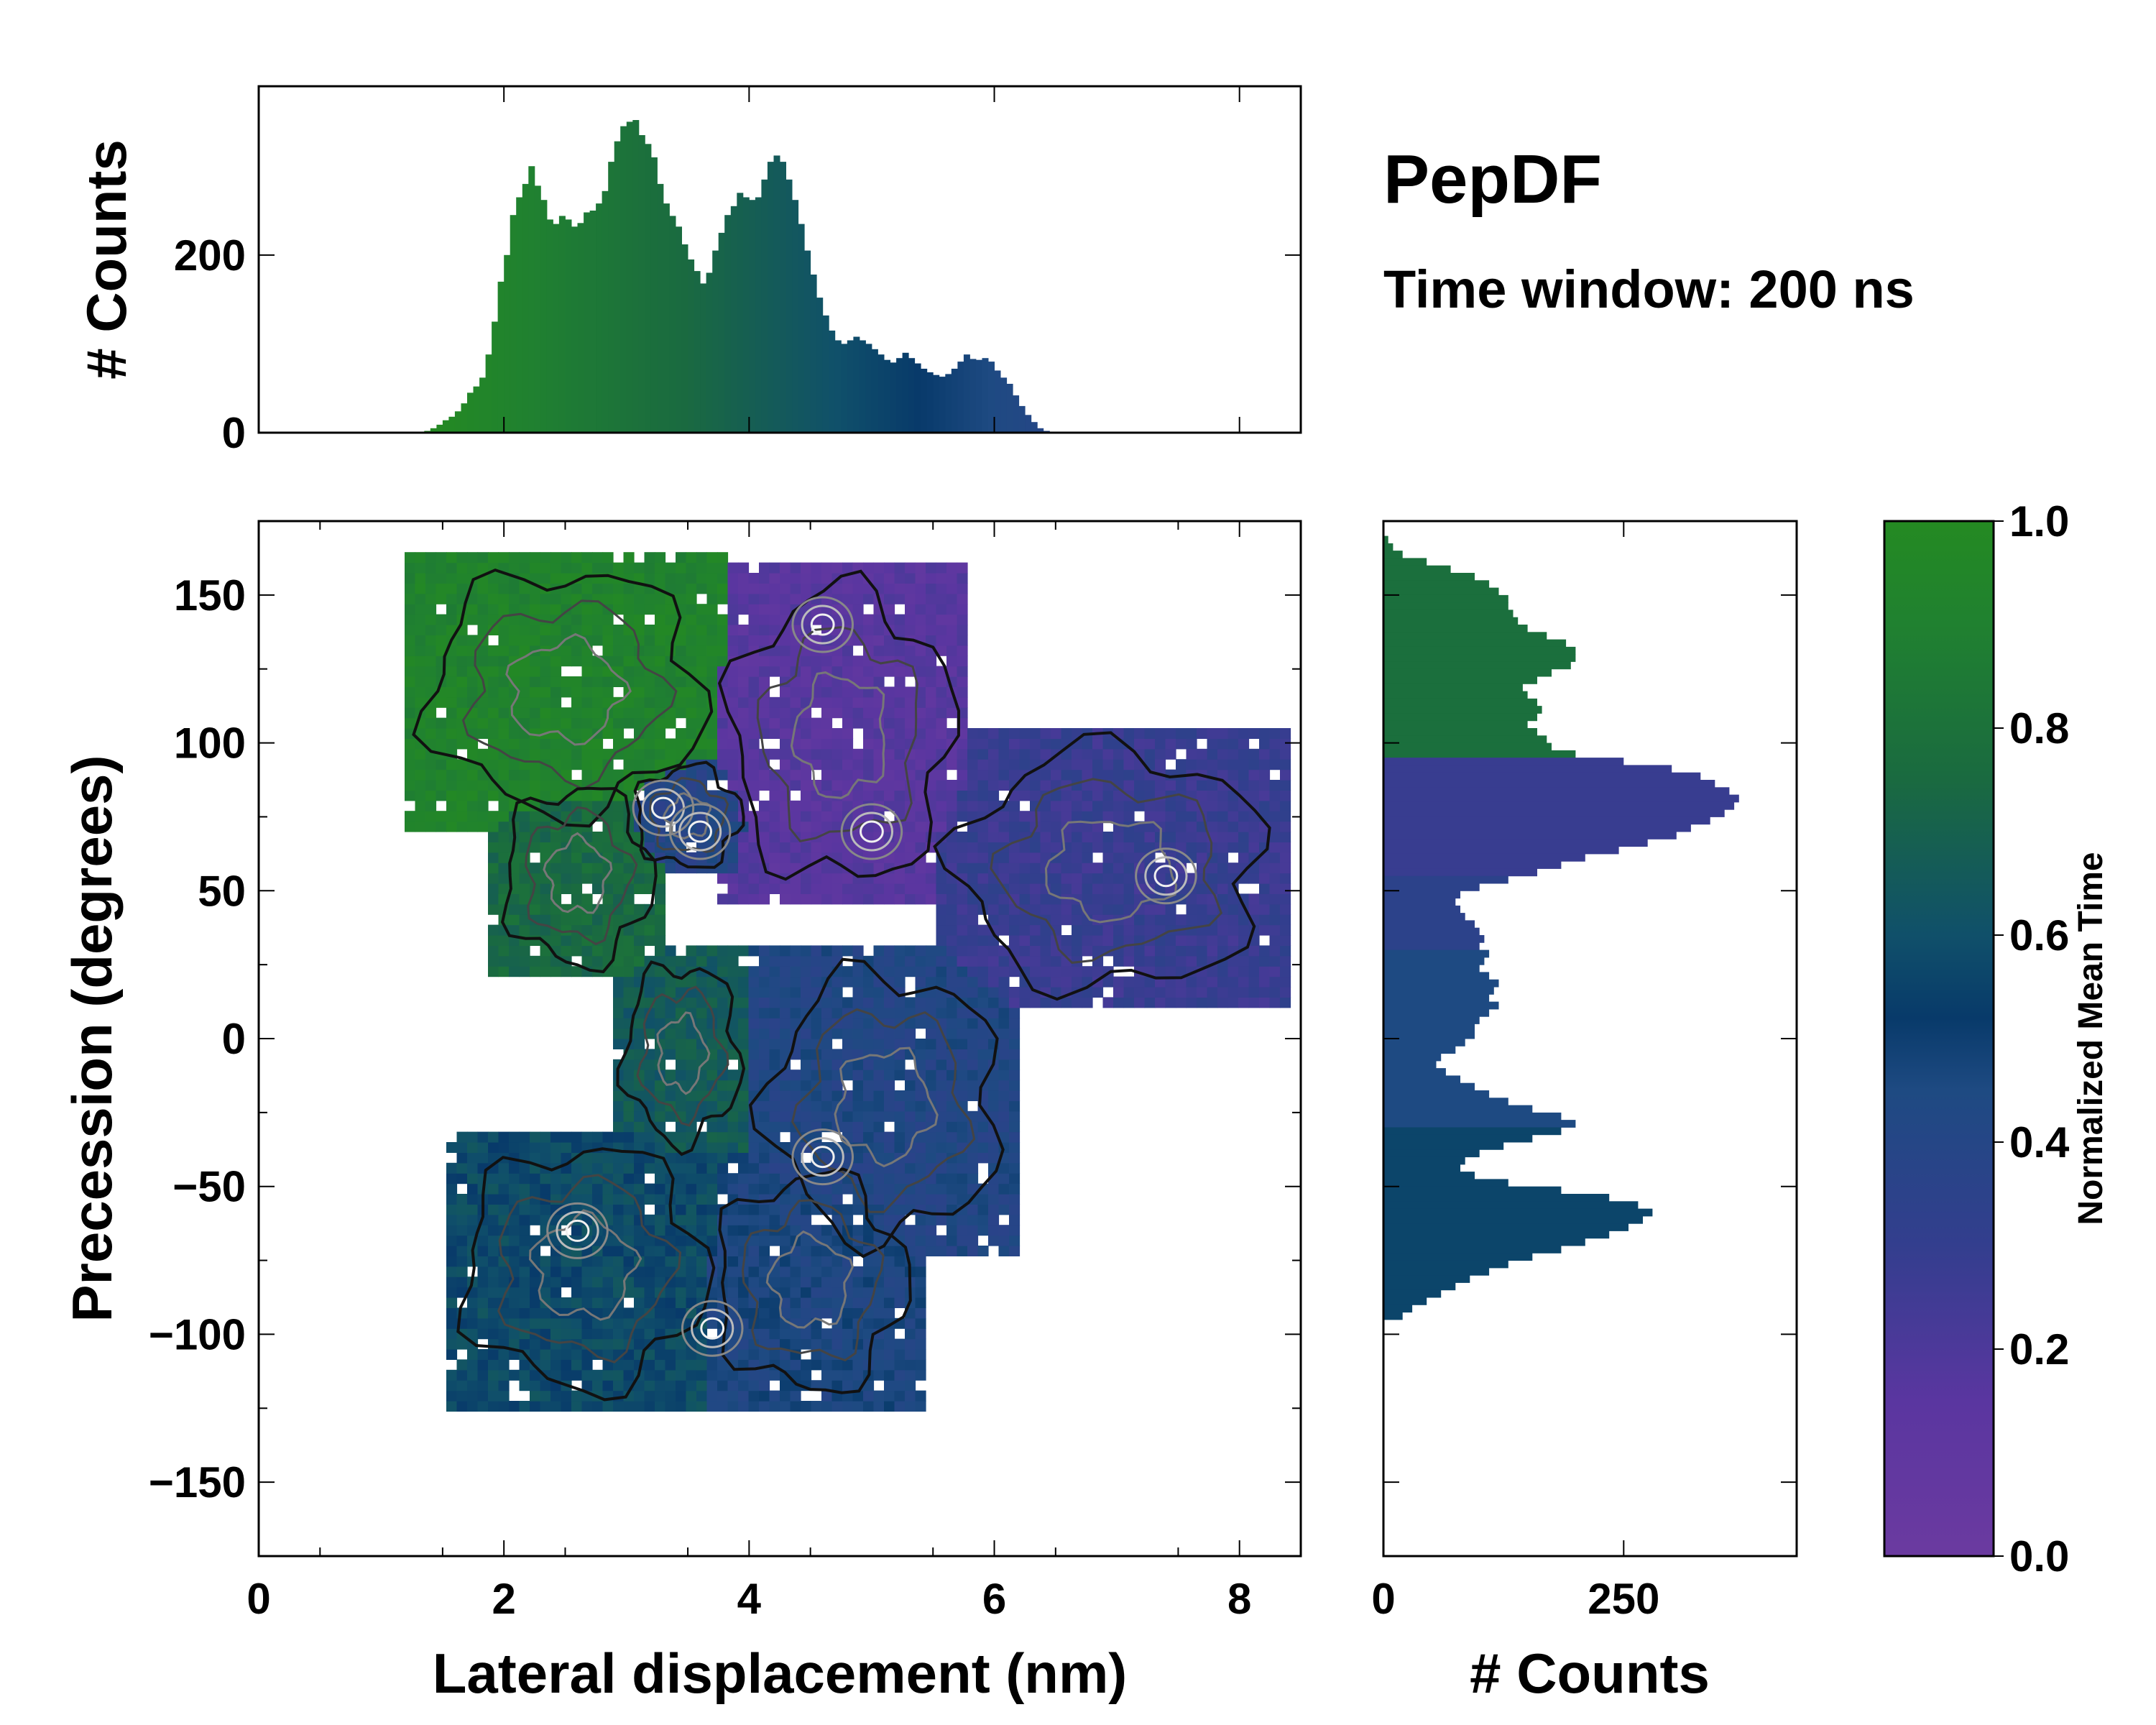 The width and height of the screenshot is (2156, 1725). Describe the element at coordinates (1434, 961) in the screenshot. I see `right-hist-bar` at that location.